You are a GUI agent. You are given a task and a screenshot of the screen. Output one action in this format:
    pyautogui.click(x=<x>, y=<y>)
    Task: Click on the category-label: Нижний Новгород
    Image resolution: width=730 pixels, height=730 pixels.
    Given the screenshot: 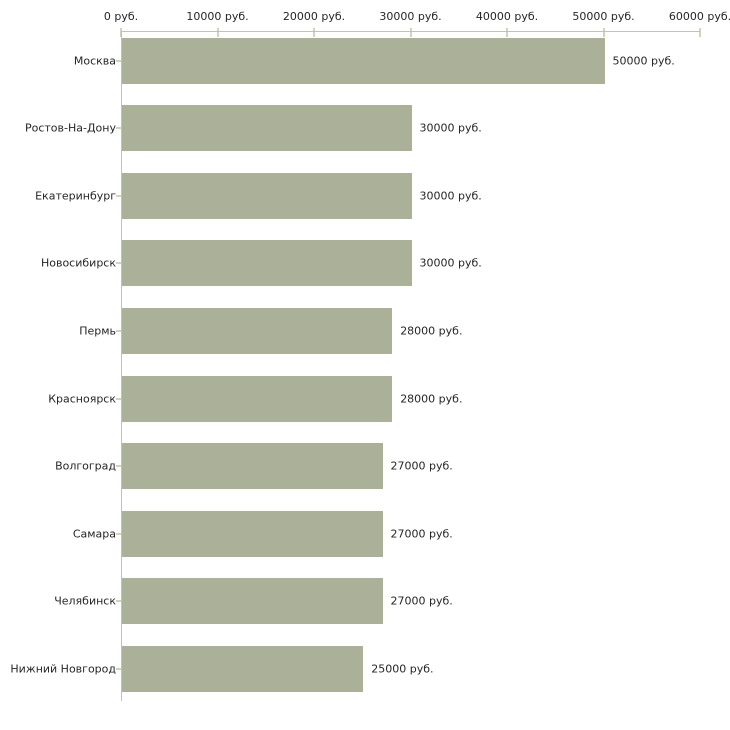 What is the action you would take?
    pyautogui.click(x=63, y=669)
    